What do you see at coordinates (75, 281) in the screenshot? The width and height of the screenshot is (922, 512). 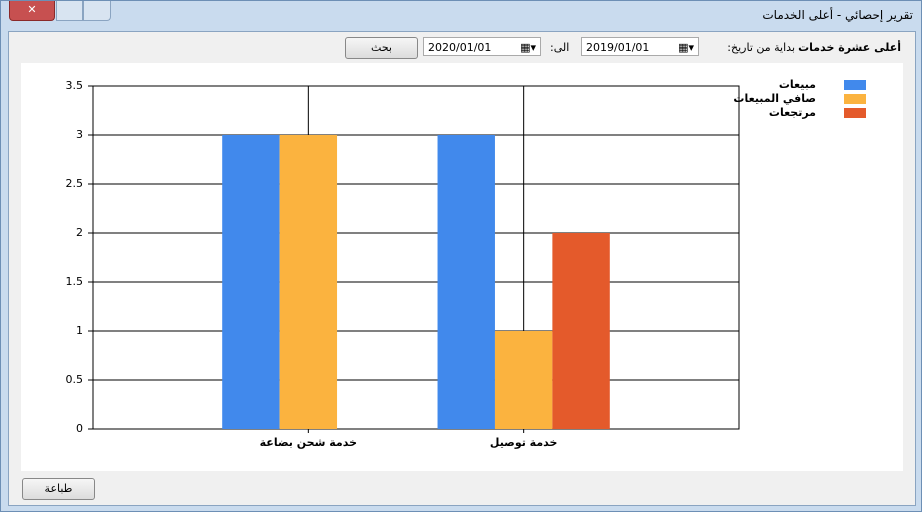 I see `y-tick-label: 1.5` at bounding box center [75, 281].